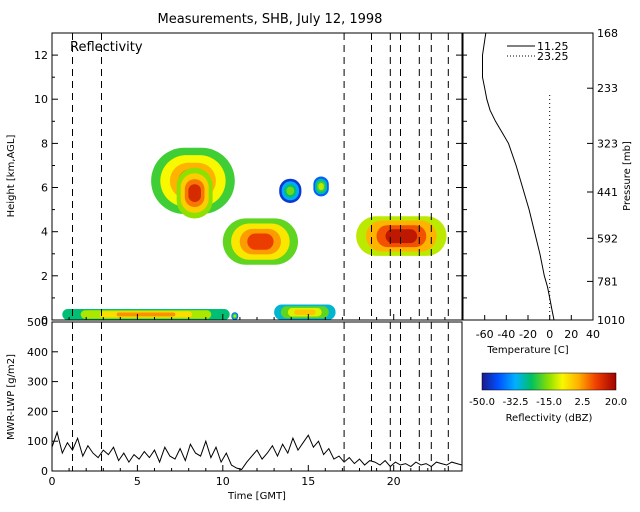 The height and width of the screenshot is (512, 640). I want to click on refl-y-tick-label-2: 4, so click(44, 232).